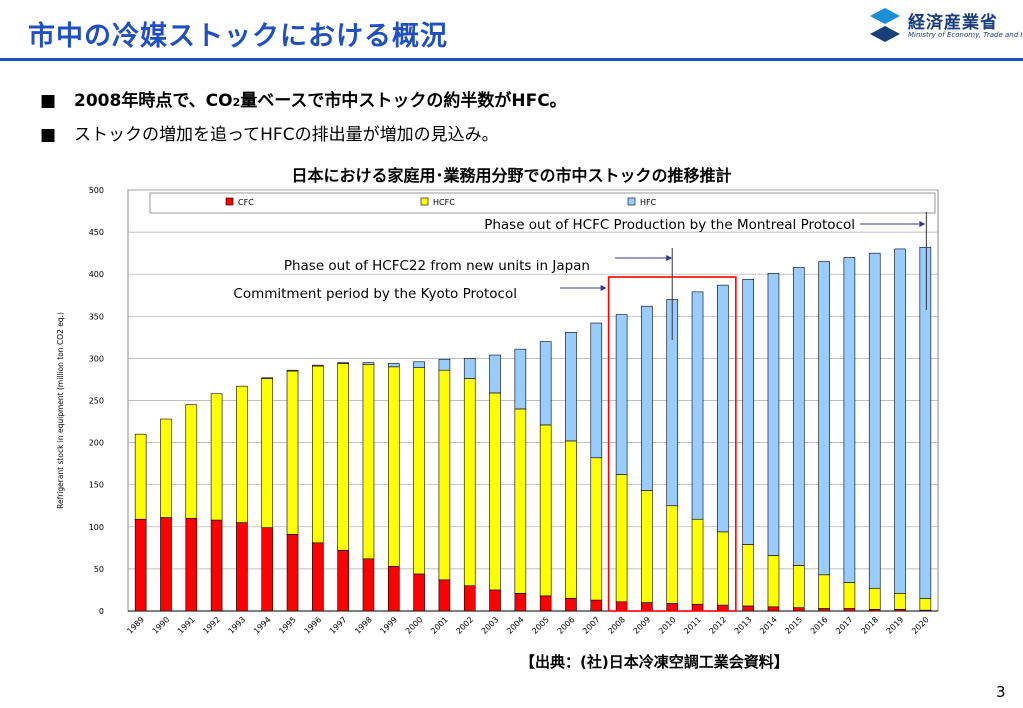 The width and height of the screenshot is (1023, 708). Describe the element at coordinates (419, 471) in the screenshot. I see `bar-hcfc-2000` at that location.